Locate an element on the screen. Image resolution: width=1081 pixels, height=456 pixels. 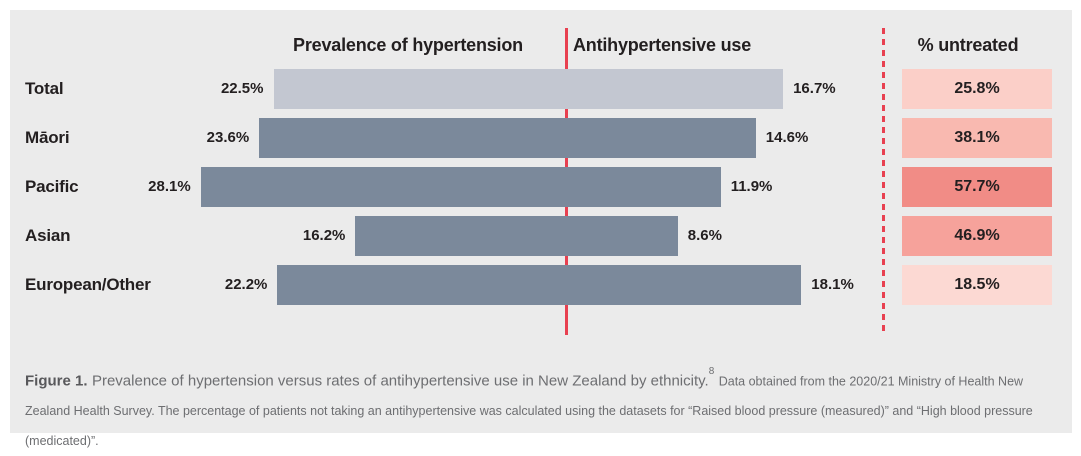
untreated-value: 46.9% is located at coordinates (977, 235).